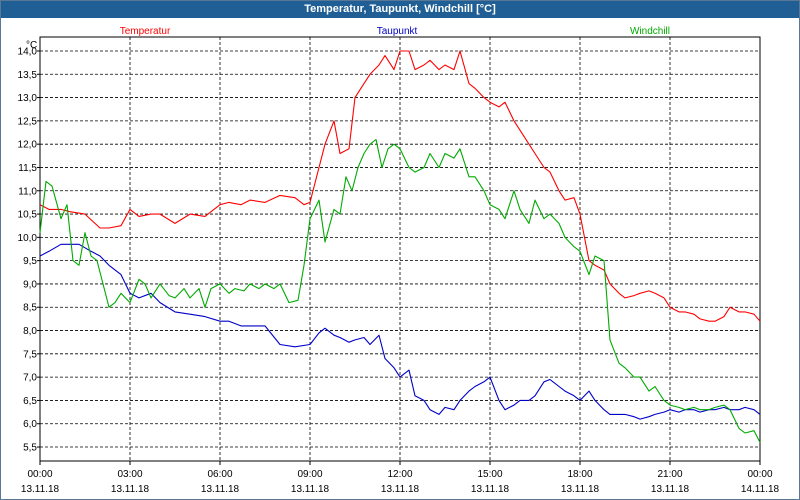 The image size is (800, 500). What do you see at coordinates (400, 9) in the screenshot?
I see `chart-title: Temperatur, Taupunkt, Windchill [°C]` at bounding box center [400, 9].